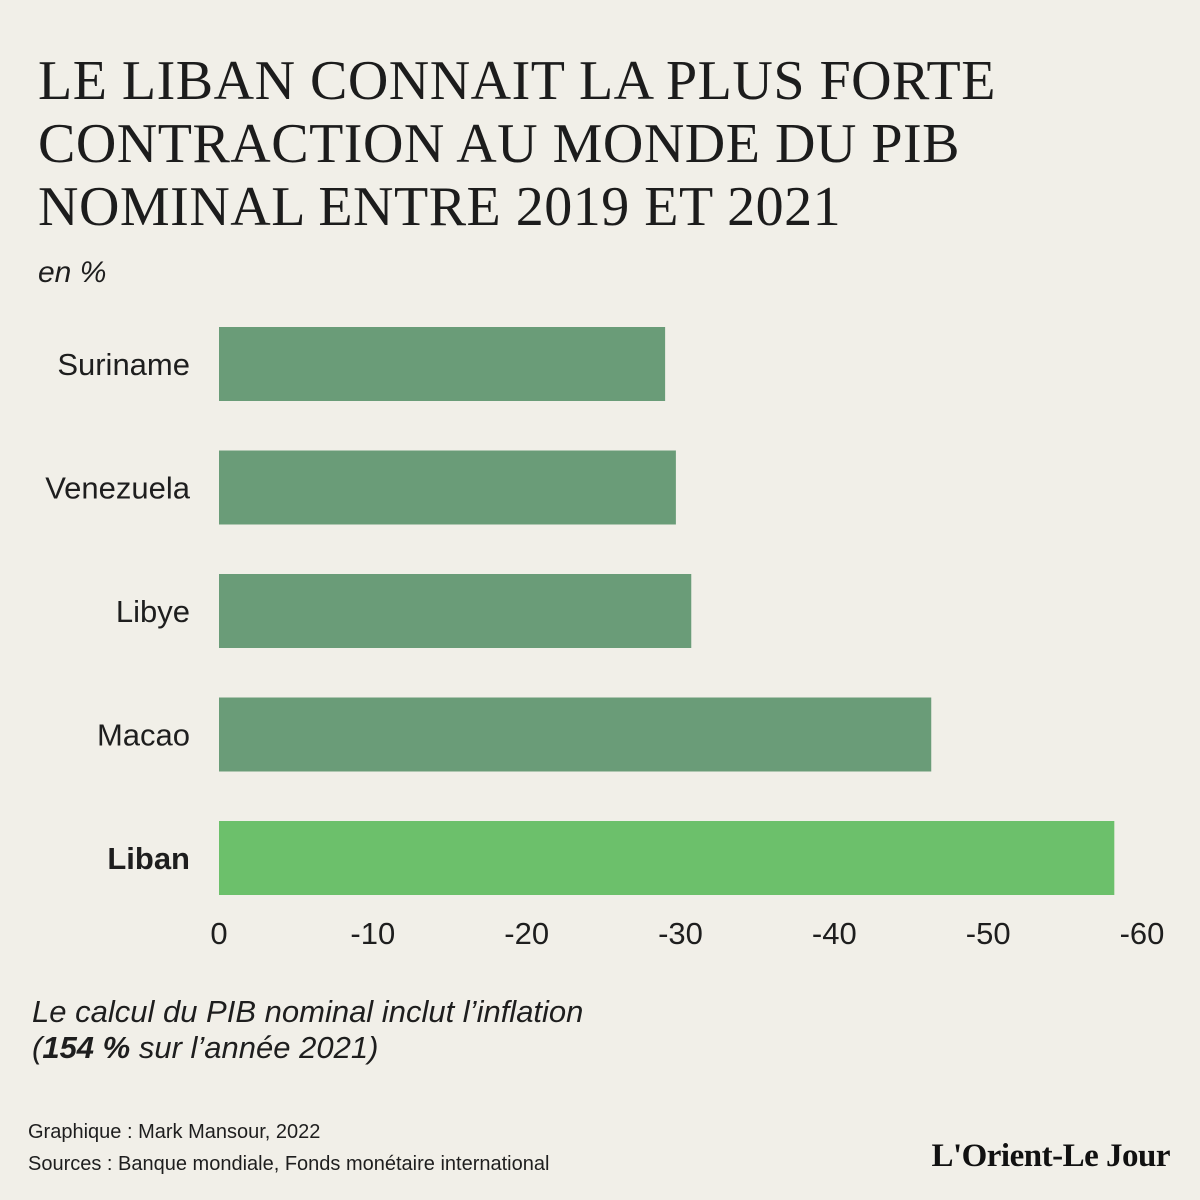 This screenshot has height=1200, width=1200. What do you see at coordinates (440, 207) in the screenshot?
I see `title-line-3: NOMINAL ENTRE 2019 ET 2021` at bounding box center [440, 207].